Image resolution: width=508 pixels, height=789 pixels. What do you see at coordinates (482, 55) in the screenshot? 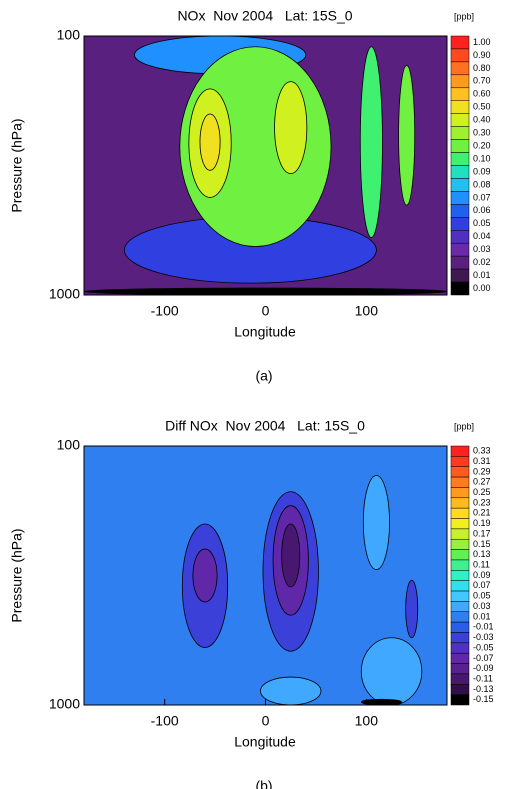
I see `colorbar-label: 0.90` at bounding box center [482, 55].